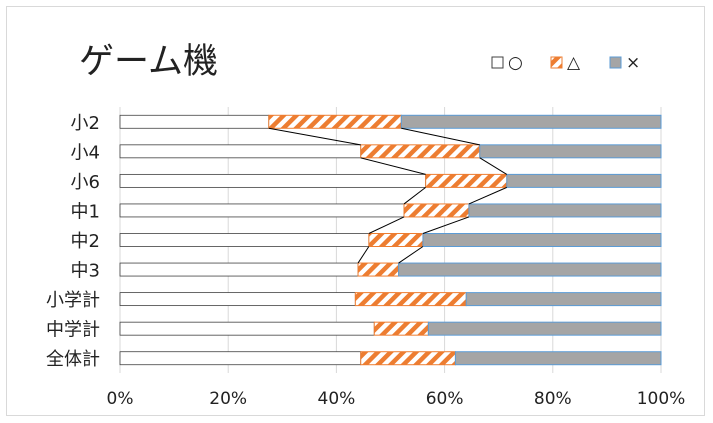 This screenshot has height=423, width=713. I want to click on category-label: 中3, so click(85, 271).